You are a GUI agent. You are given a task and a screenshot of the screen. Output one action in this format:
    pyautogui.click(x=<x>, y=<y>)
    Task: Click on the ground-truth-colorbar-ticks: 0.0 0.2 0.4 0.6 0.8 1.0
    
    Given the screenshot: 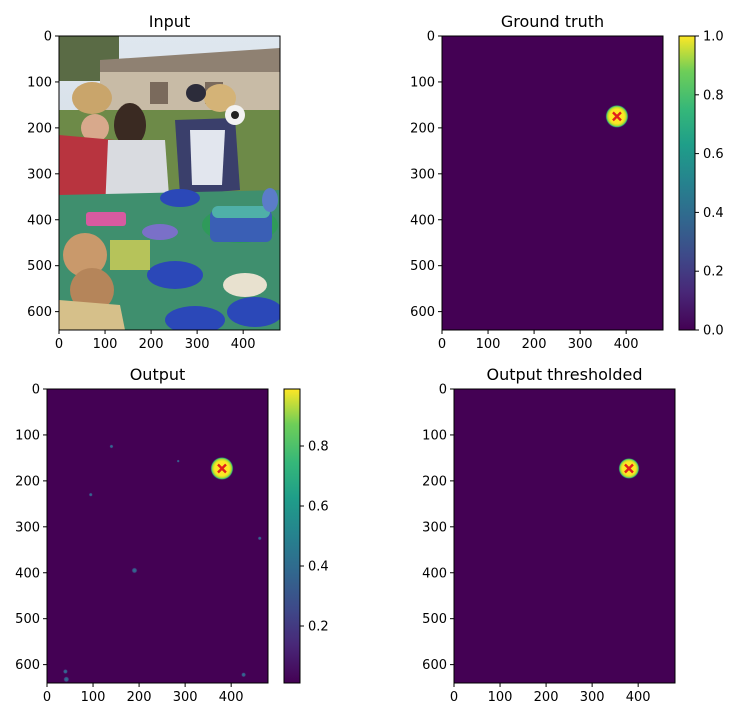 What is the action you would take?
    pyautogui.click(x=709, y=184)
    